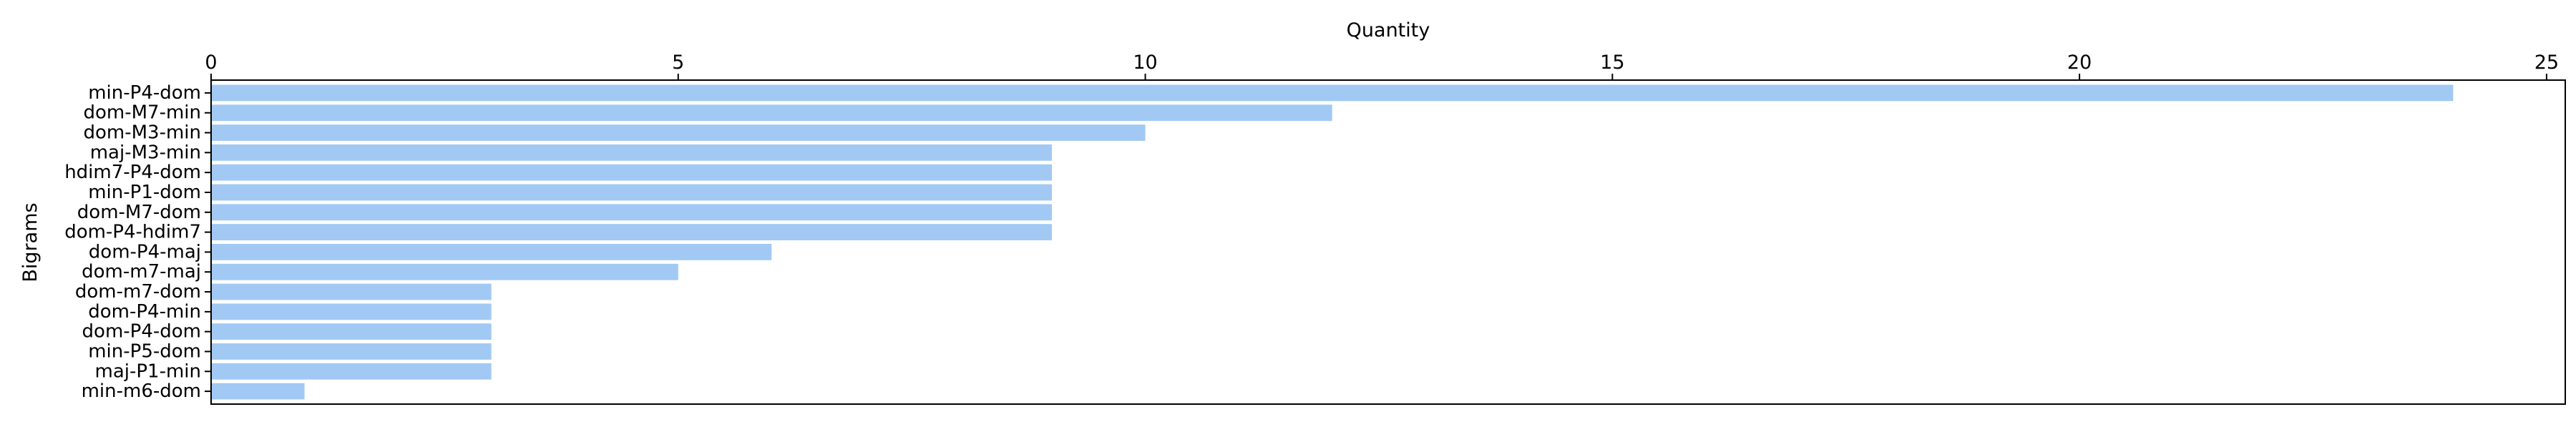 This screenshot has width=2576, height=432. Describe the element at coordinates (142, 133) in the screenshot. I see `y-tick-label: dom-M3-min` at that location.